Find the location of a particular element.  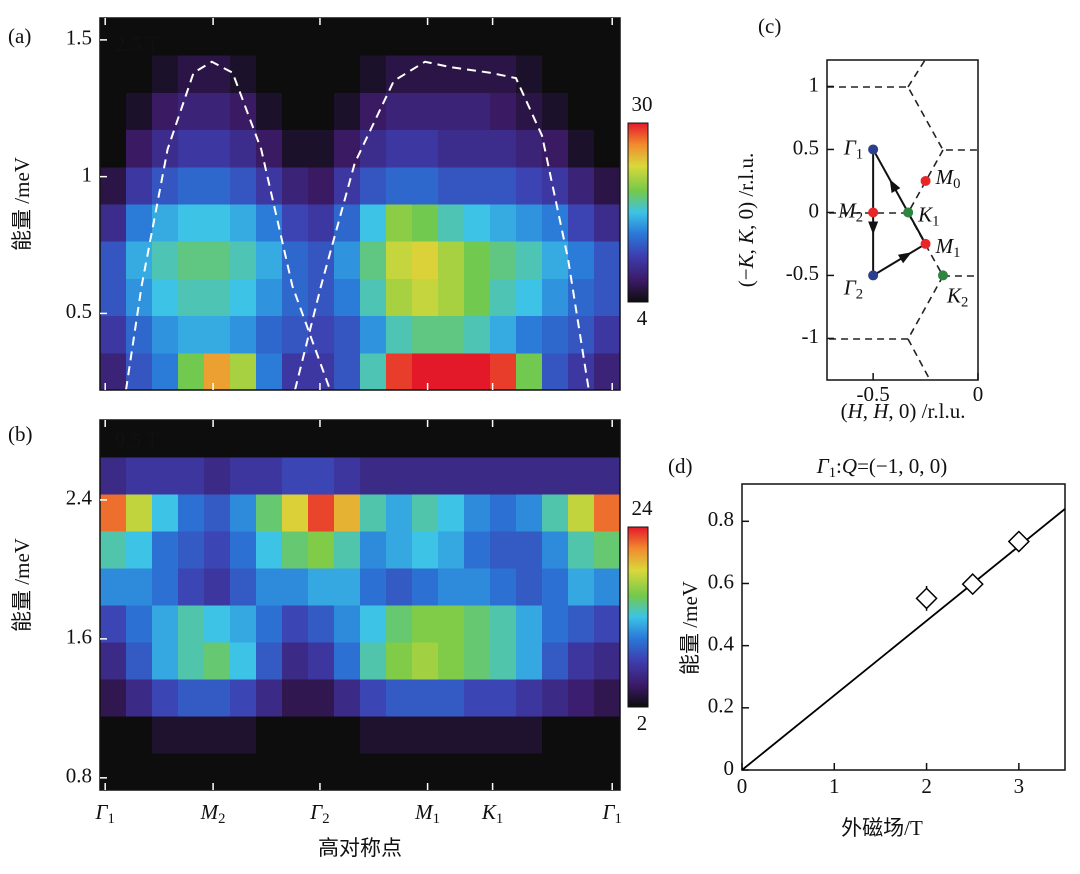

y-tick-label: 0.4 is located at coordinates (721, 643).